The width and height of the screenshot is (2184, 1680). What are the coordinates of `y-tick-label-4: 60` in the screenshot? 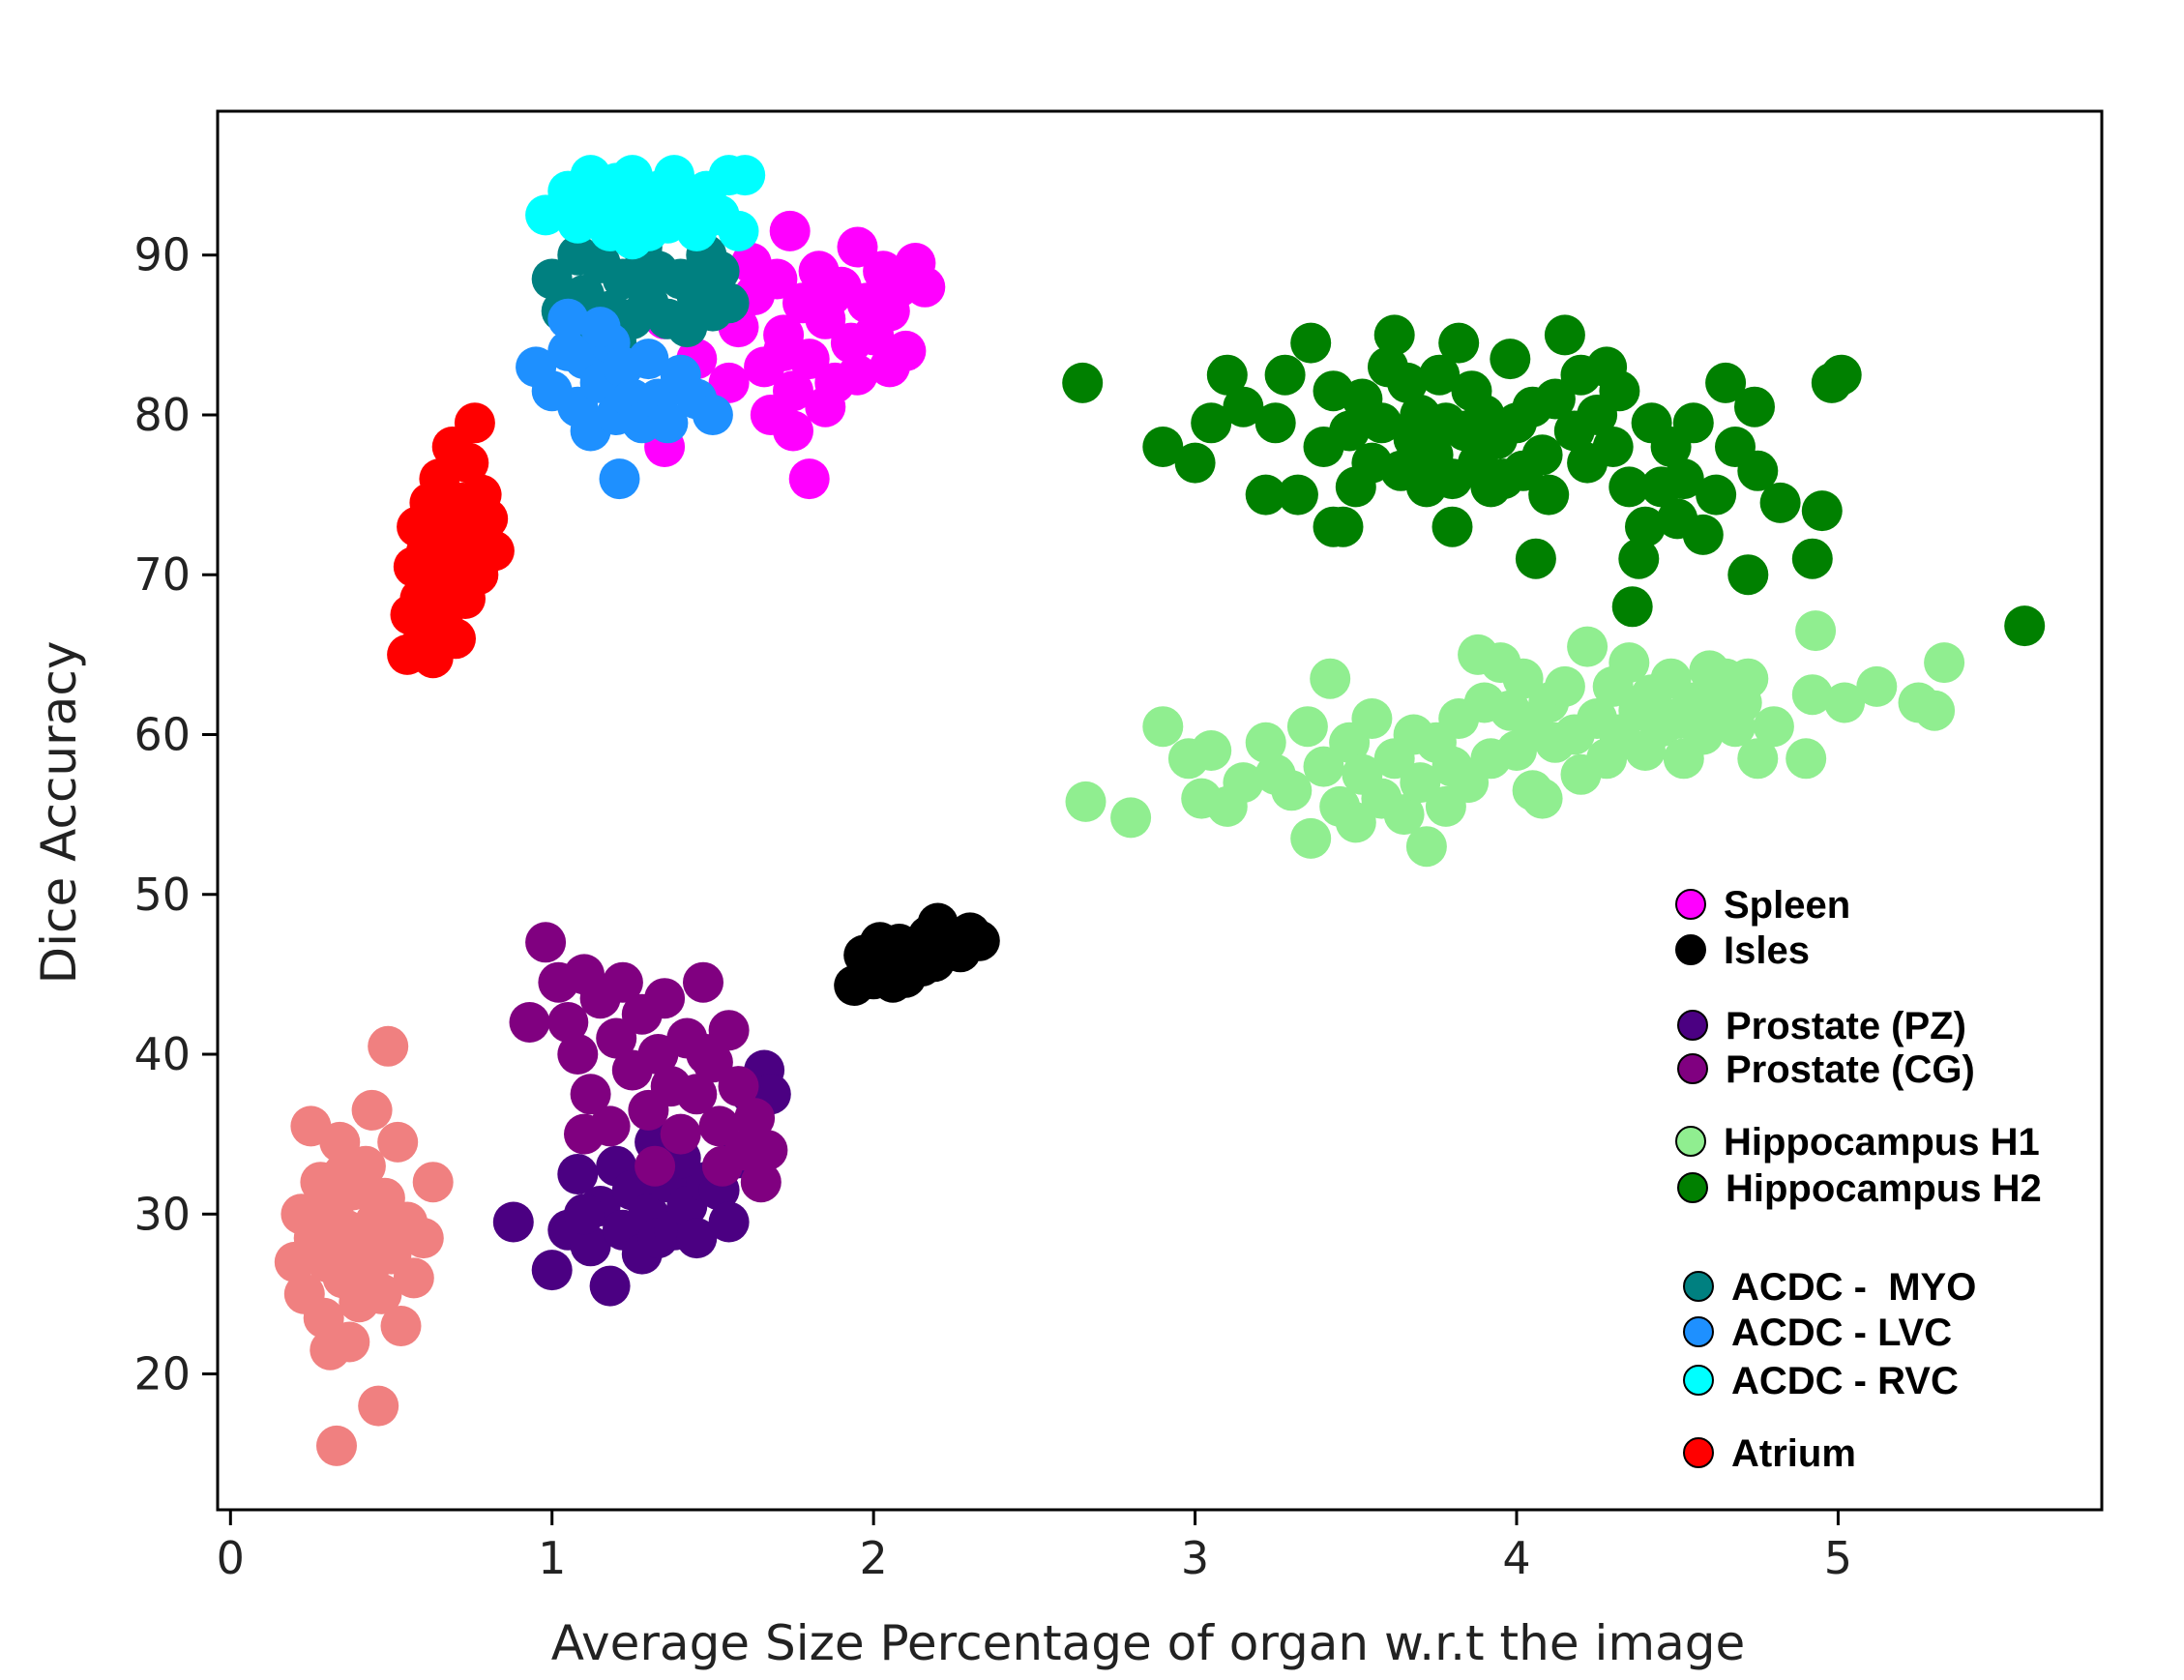 It's located at (162, 735).